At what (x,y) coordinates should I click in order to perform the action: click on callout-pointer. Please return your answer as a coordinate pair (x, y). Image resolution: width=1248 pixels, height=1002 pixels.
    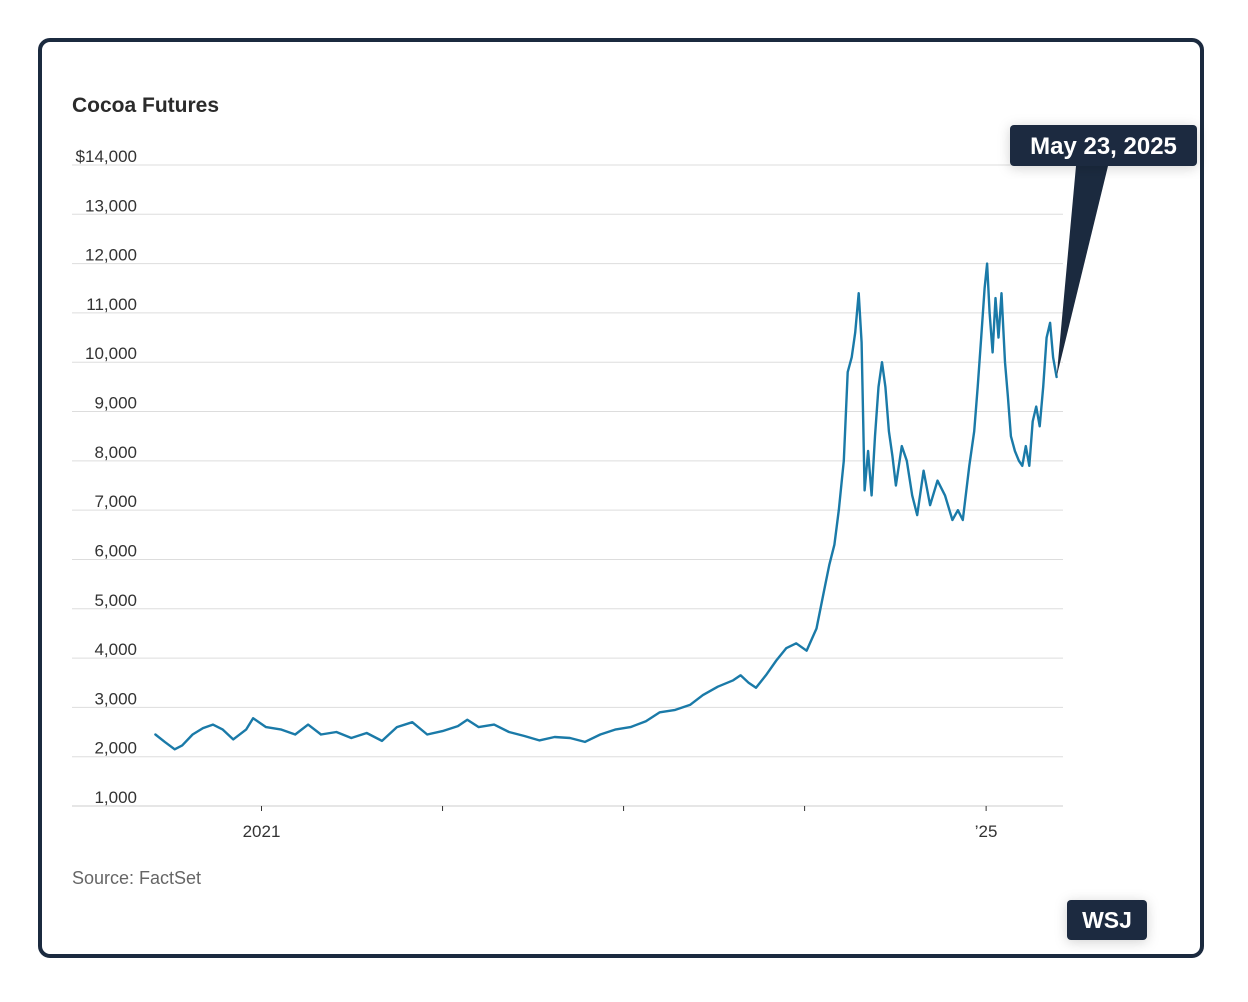
    Looking at the image, I should click on (1082, 271).